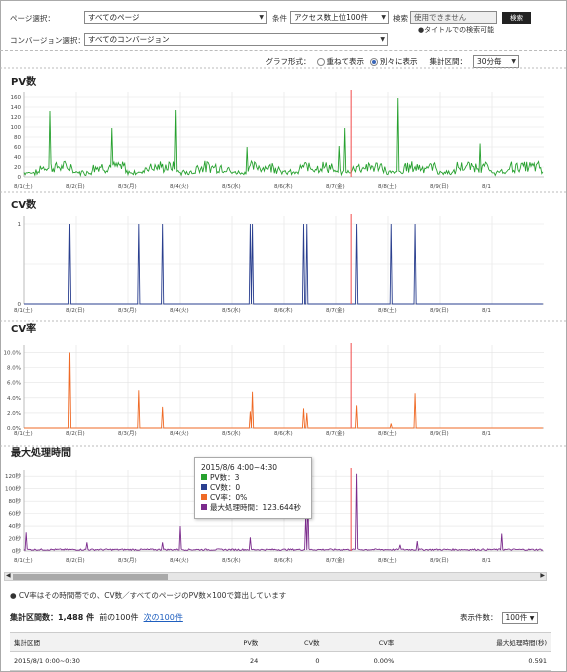 This screenshot has height=672, width=567. What do you see at coordinates (283, 137) in the screenshot?
I see `pv-series-line` at bounding box center [283, 137].